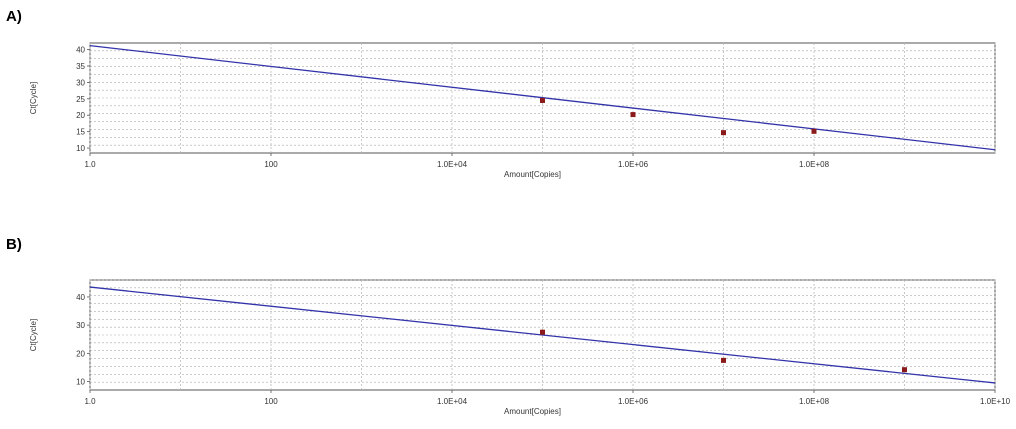  Describe the element at coordinates (80, 99) in the screenshot. I see `y-tick-label-a: 25` at that location.